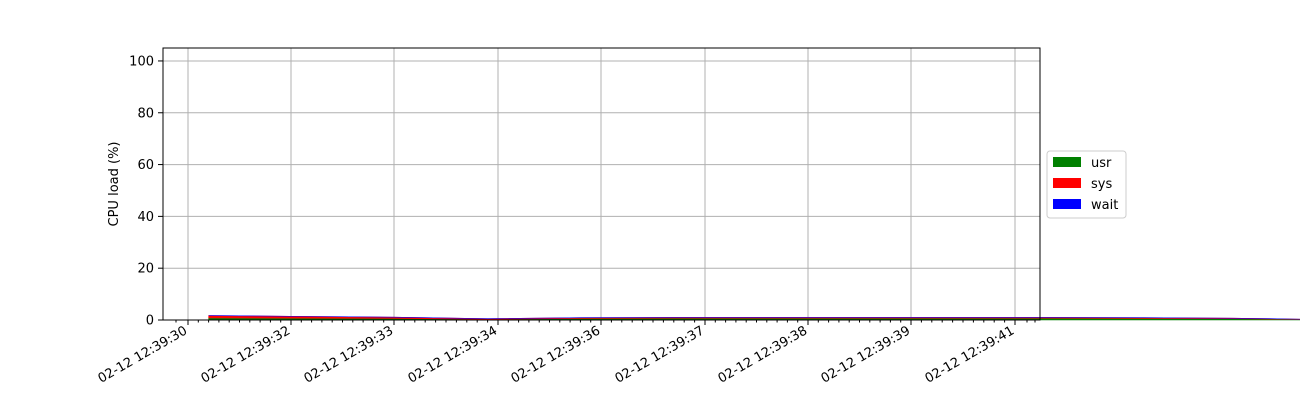 The height and width of the screenshot is (404, 1300). What do you see at coordinates (660, 354) in the screenshot?
I see `x-tick-label: 02-12 12:39:37` at bounding box center [660, 354].